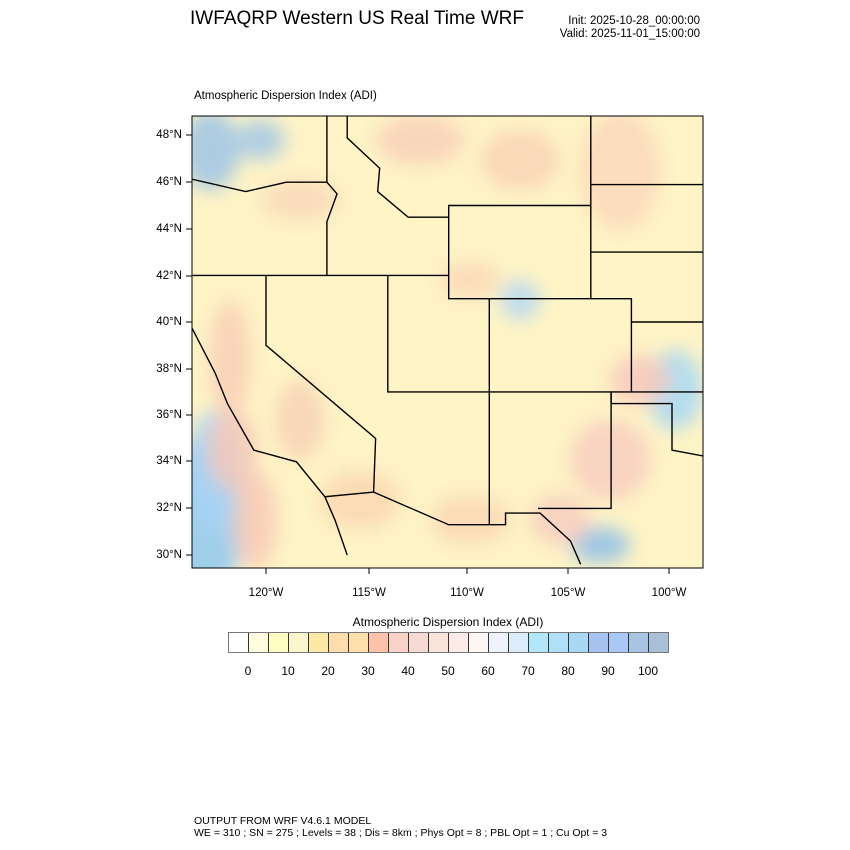 The image size is (850, 850). Describe the element at coordinates (528, 671) in the screenshot. I see `colorbar-label: 70` at that location.